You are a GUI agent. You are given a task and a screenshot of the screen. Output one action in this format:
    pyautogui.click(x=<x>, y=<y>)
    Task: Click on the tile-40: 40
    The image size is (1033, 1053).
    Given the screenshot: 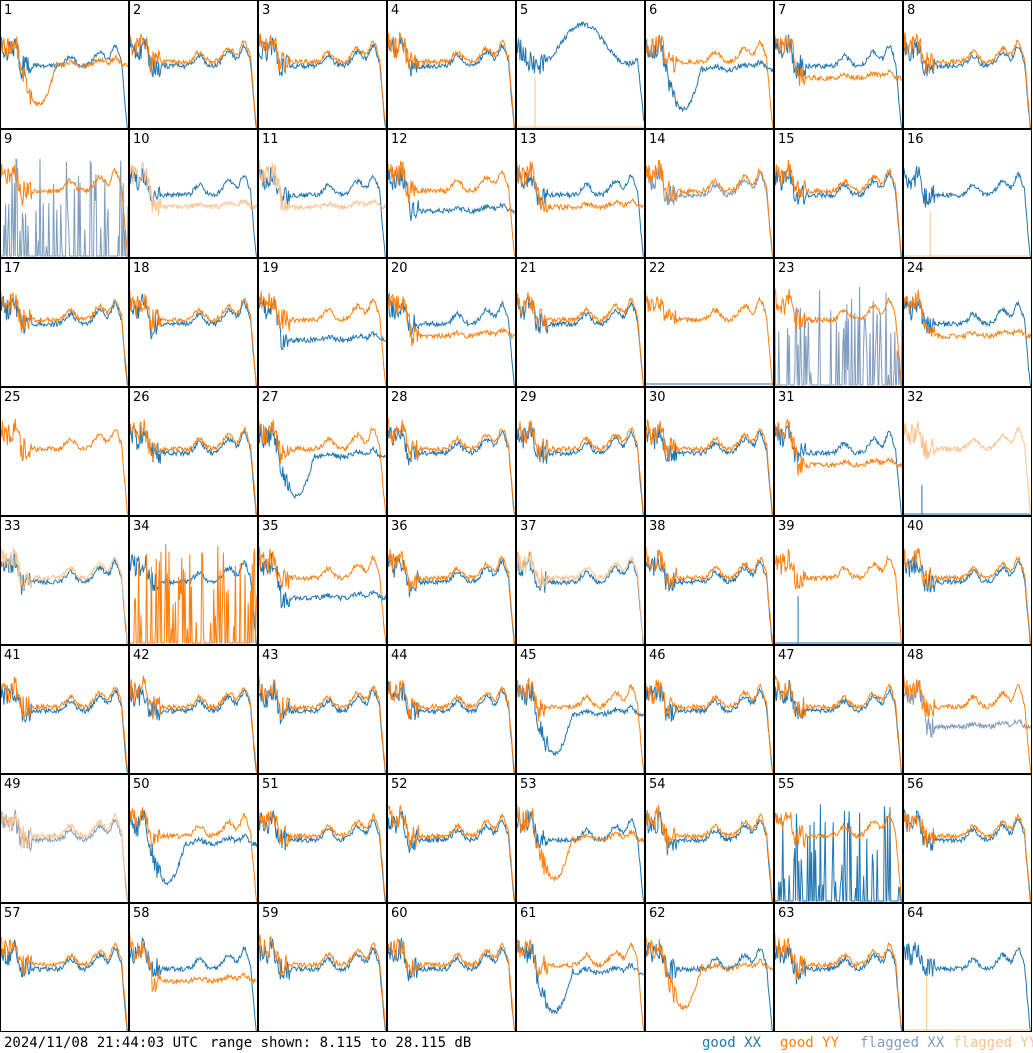 What is the action you would take?
    pyautogui.click(x=967, y=580)
    